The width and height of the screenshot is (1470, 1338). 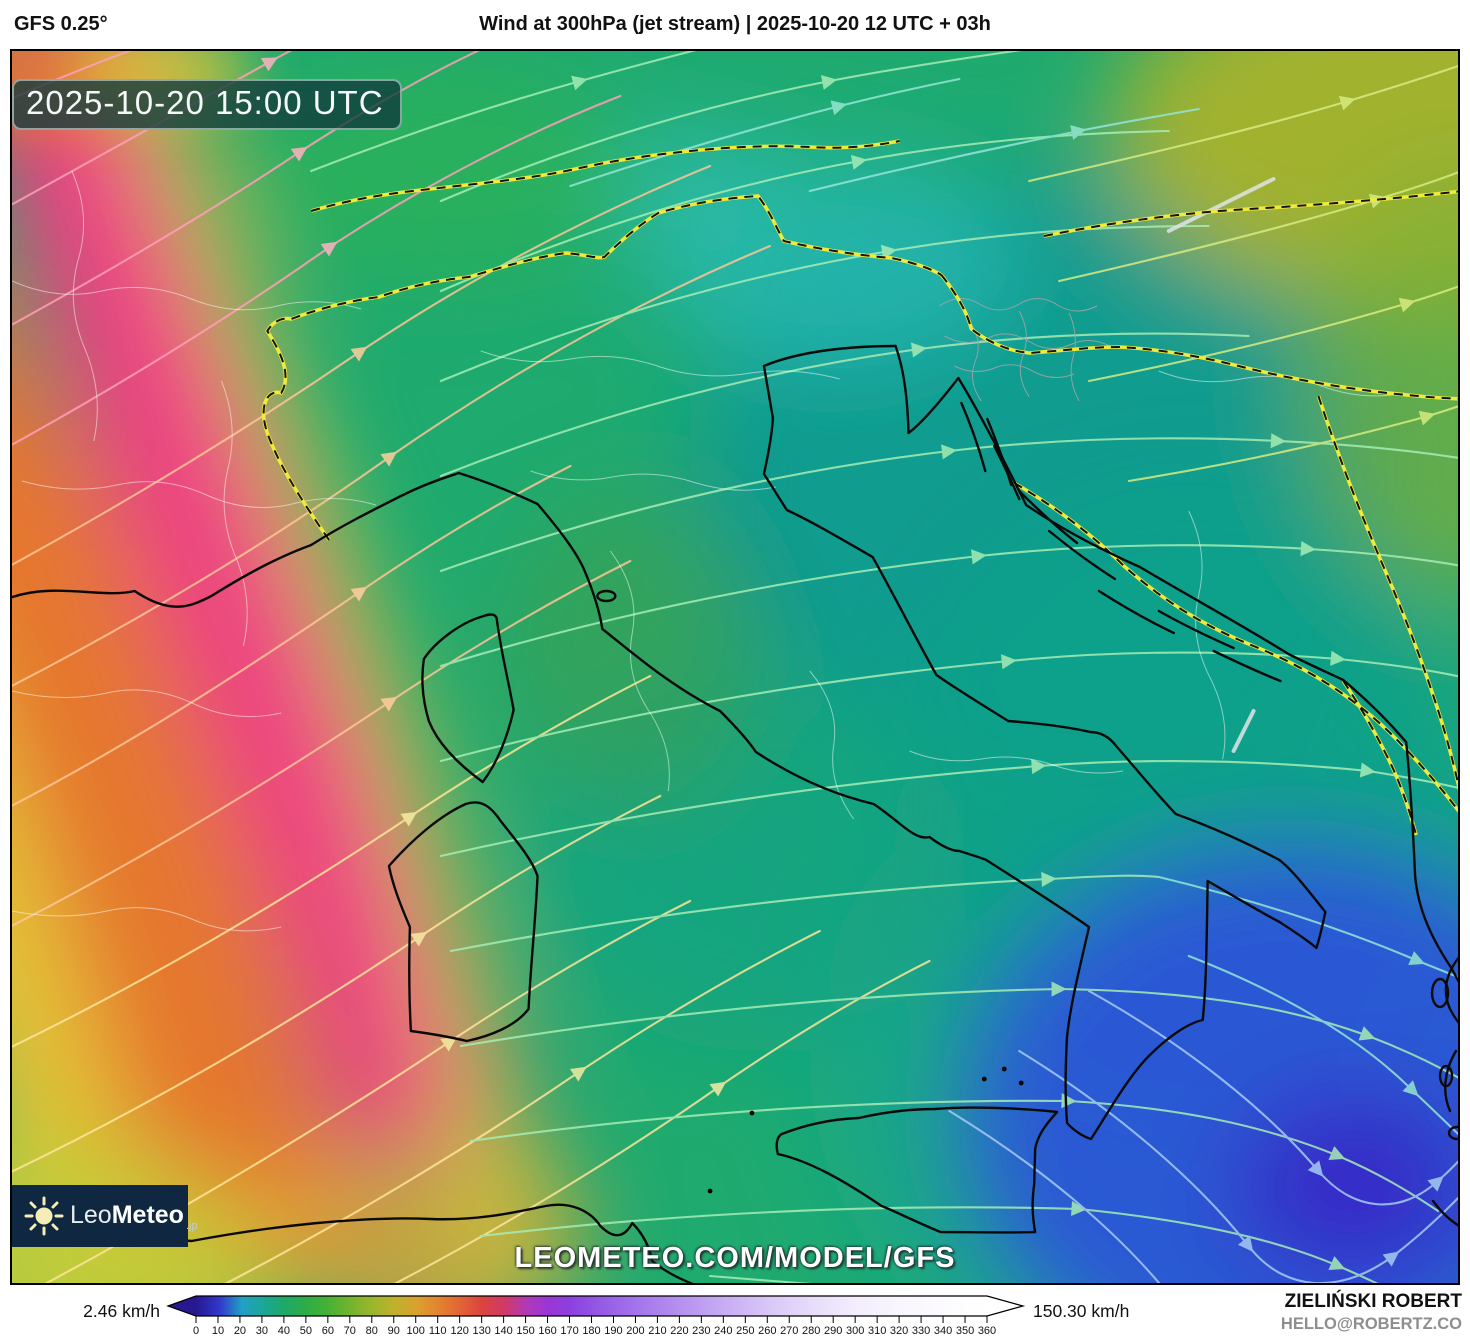 What do you see at coordinates (855, 1331) in the screenshot?
I see `svg-text: 300` at bounding box center [855, 1331].